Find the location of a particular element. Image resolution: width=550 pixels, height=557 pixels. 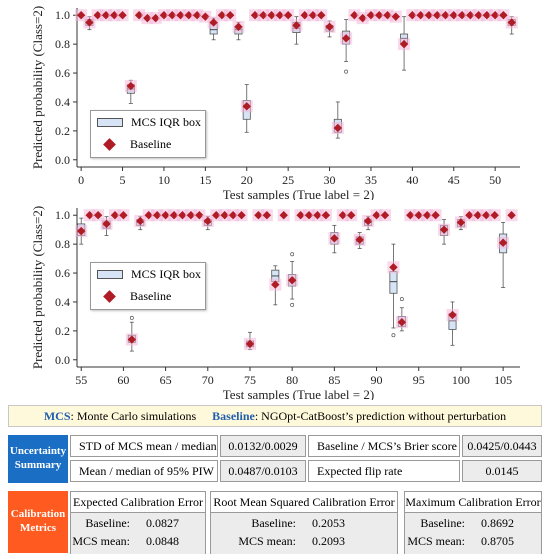

mce-title: Maximum Calibration Error is located at coordinates (473, 502).